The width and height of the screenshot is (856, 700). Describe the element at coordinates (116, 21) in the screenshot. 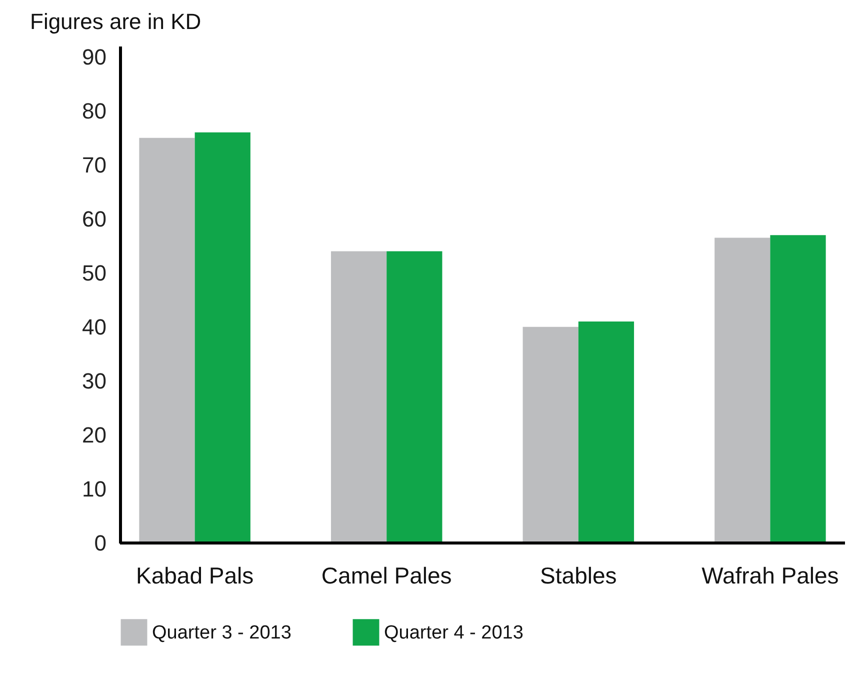

I see `chart-title: Figures are in KD` at that location.